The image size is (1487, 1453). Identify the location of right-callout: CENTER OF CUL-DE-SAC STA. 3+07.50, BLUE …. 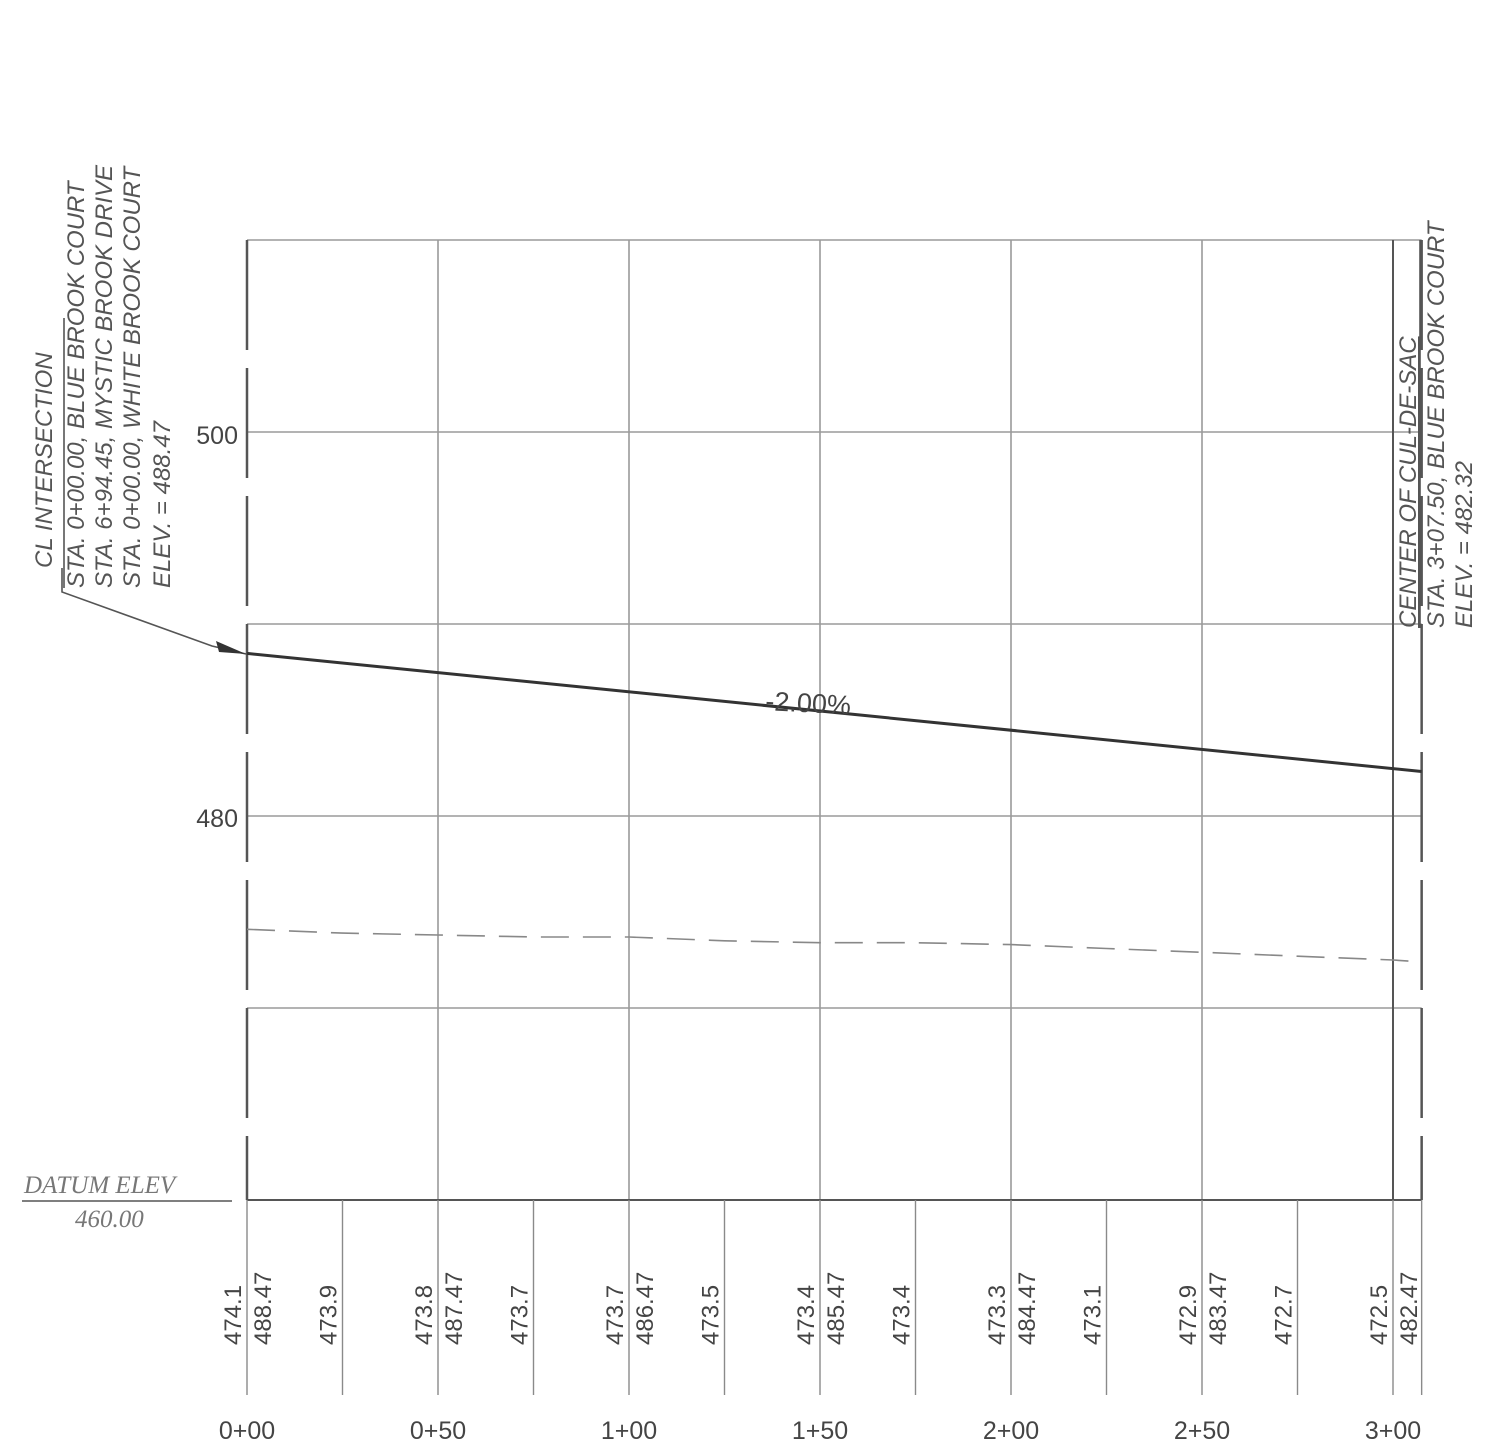
(1436, 423).